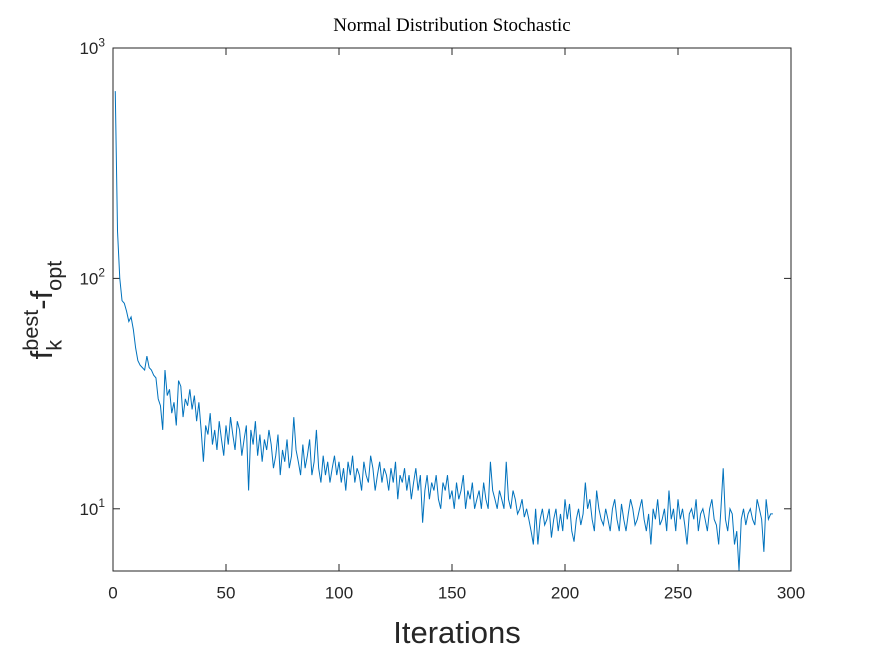 The image size is (875, 656). What do you see at coordinates (451, 25) in the screenshot?
I see `chart-title: Normal Distribution Stochastic` at bounding box center [451, 25].